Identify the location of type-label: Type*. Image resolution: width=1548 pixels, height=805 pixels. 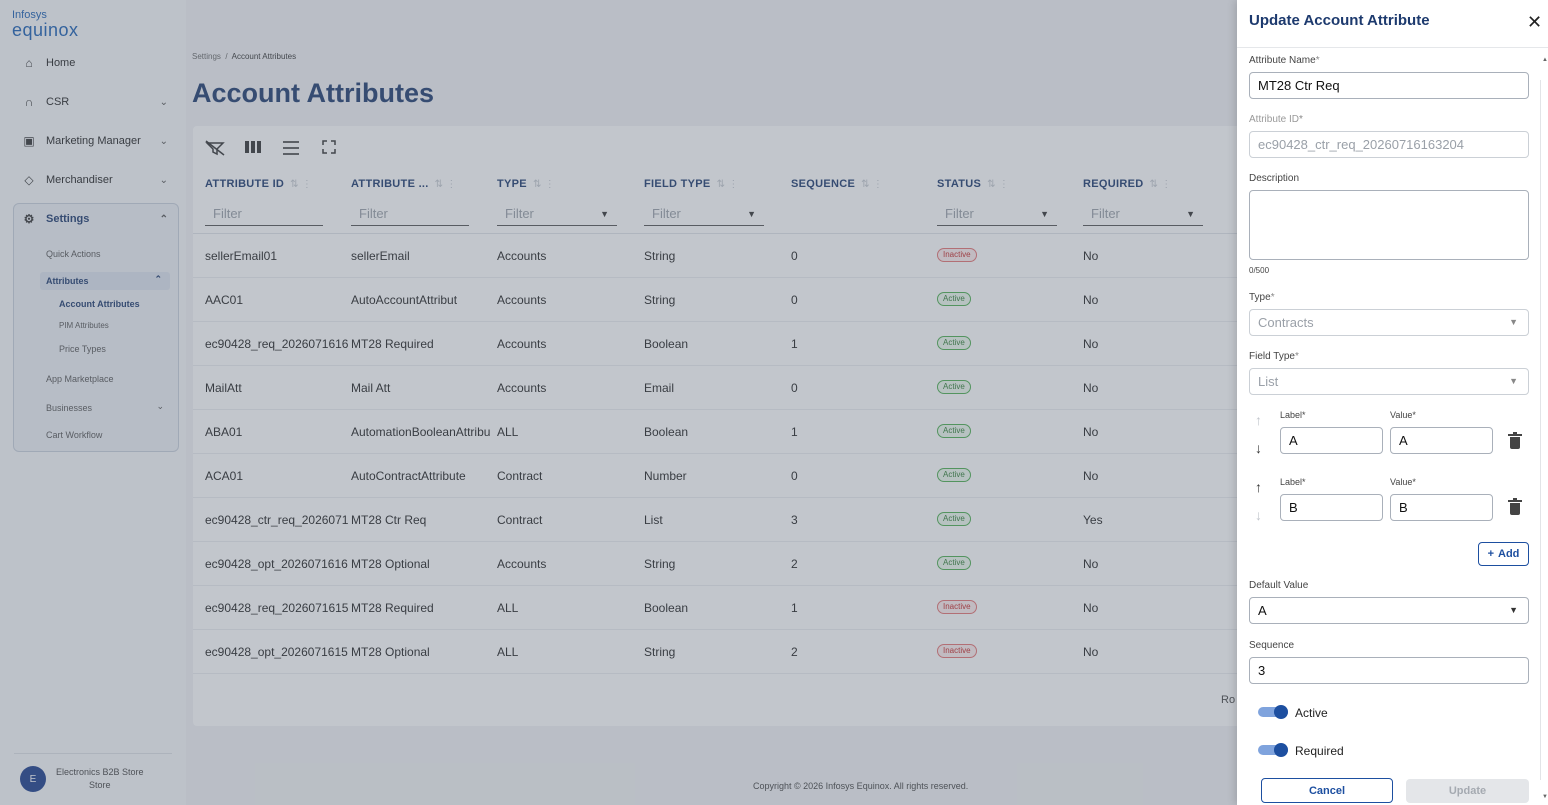
(1262, 297).